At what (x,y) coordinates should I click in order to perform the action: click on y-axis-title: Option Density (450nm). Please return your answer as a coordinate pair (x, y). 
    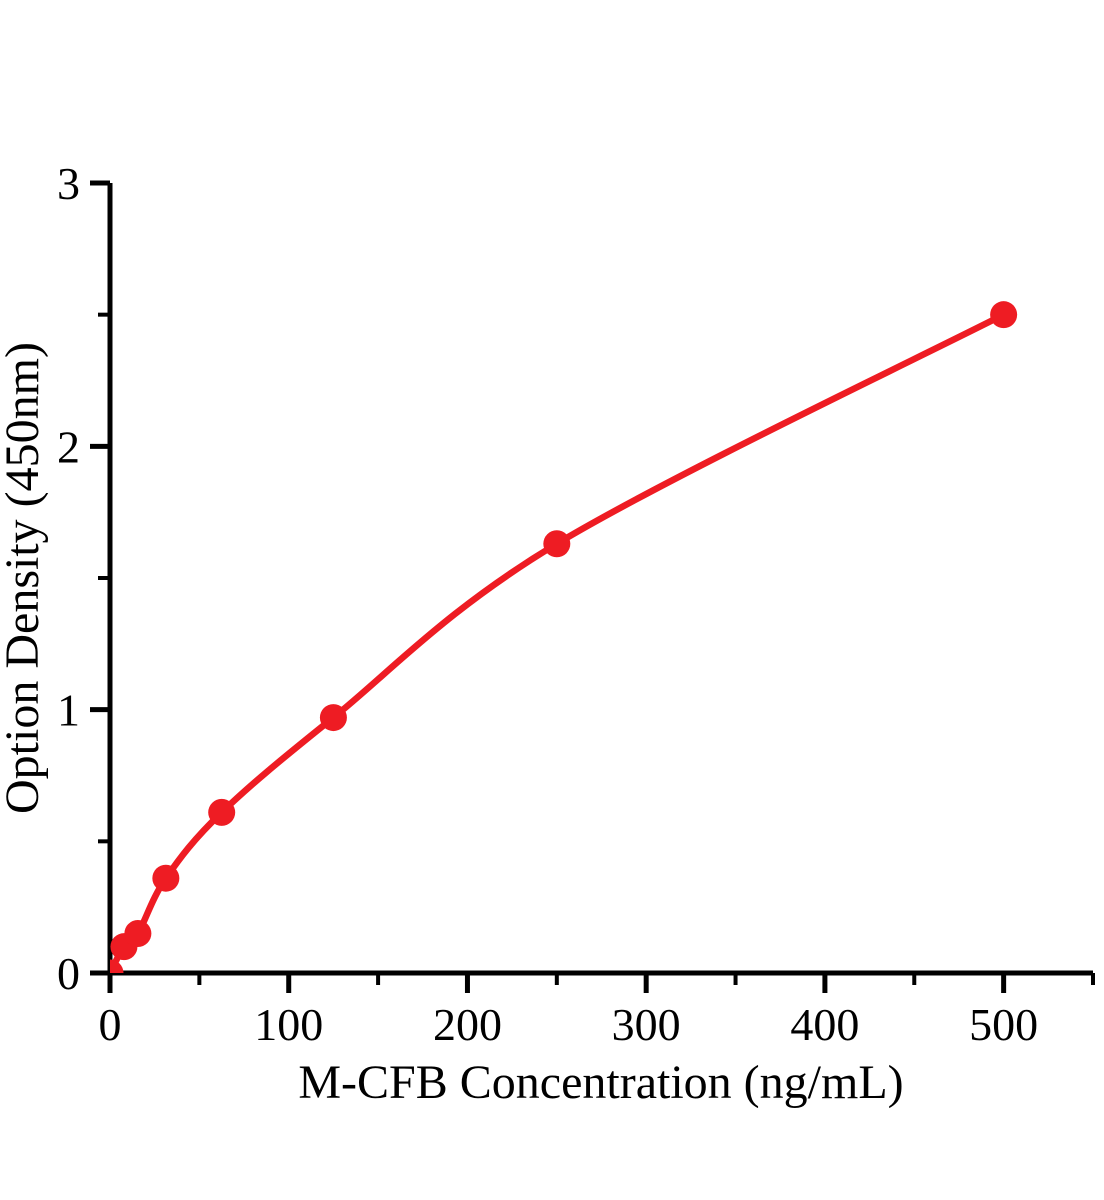
    Looking at the image, I should click on (24, 578).